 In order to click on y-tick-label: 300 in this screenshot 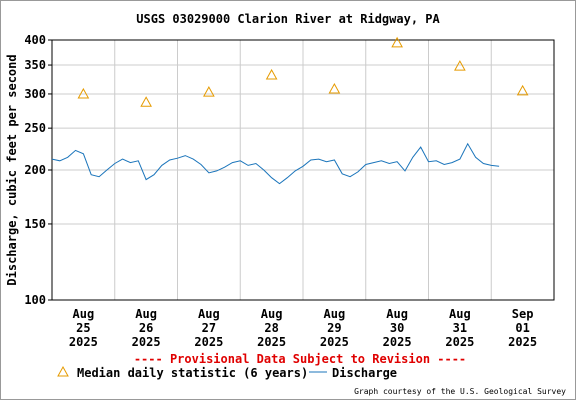, I will do `click(35, 94)`.